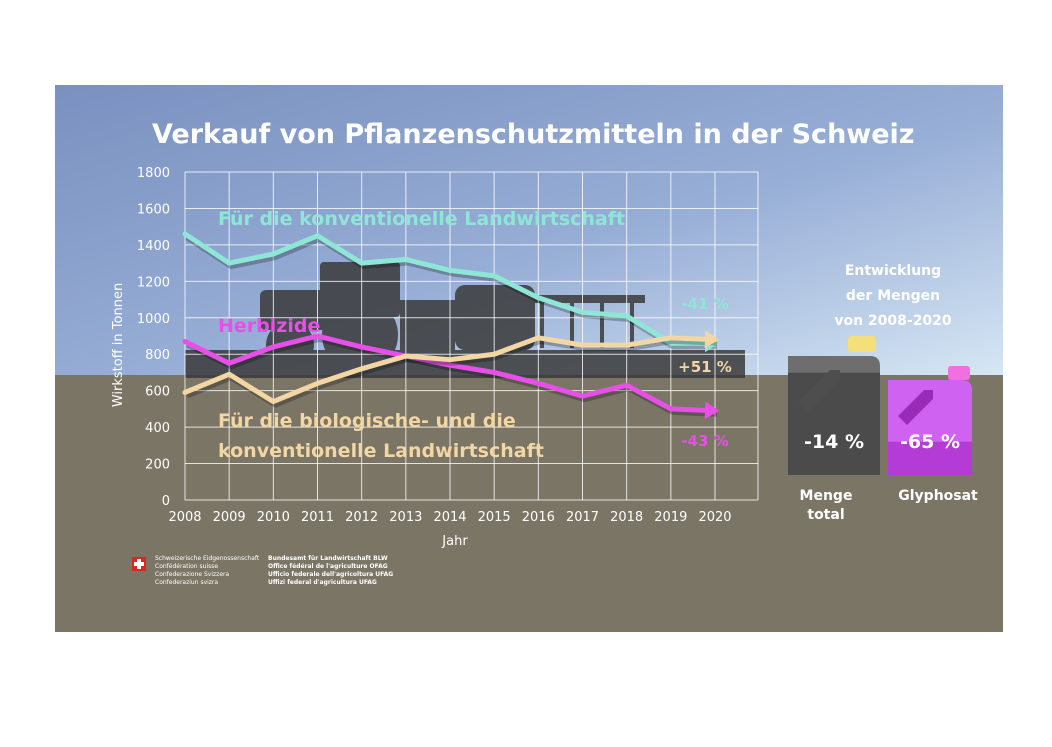  I want to click on x-tick-label: 2014, so click(449, 517).